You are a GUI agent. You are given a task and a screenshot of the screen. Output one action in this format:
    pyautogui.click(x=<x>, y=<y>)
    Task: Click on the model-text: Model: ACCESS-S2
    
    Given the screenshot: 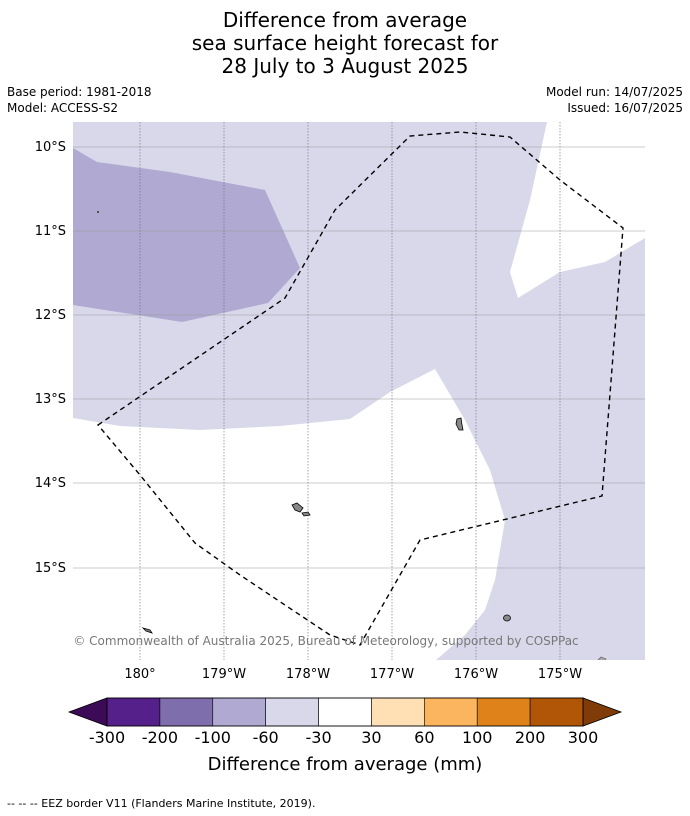 What is the action you would take?
    pyautogui.click(x=63, y=108)
    